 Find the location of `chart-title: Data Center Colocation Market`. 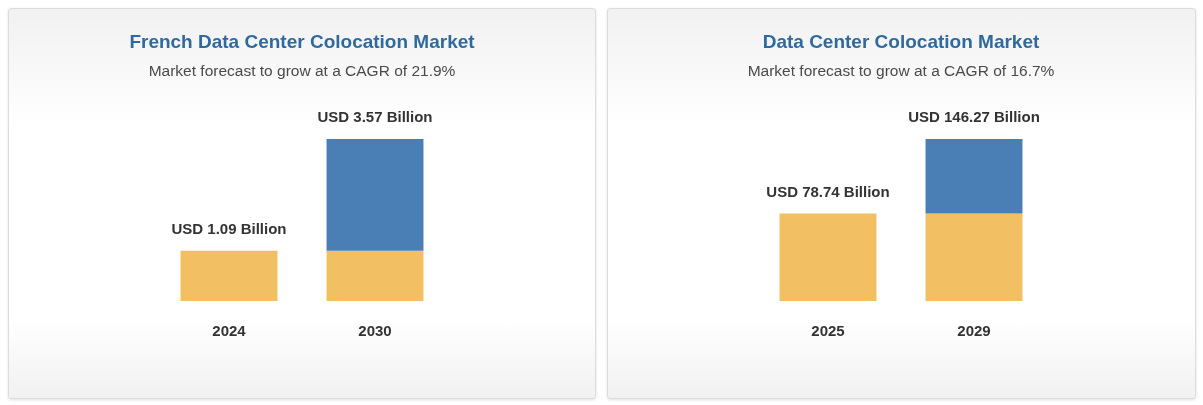

chart-title: Data Center Colocation Market is located at coordinates (901, 41).